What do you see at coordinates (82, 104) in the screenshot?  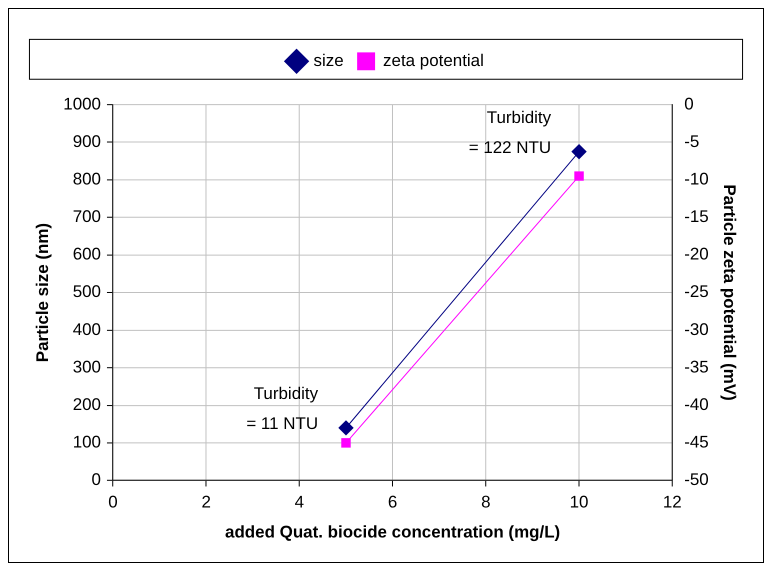 I see `y-tick-label: 1000` at bounding box center [82, 104].